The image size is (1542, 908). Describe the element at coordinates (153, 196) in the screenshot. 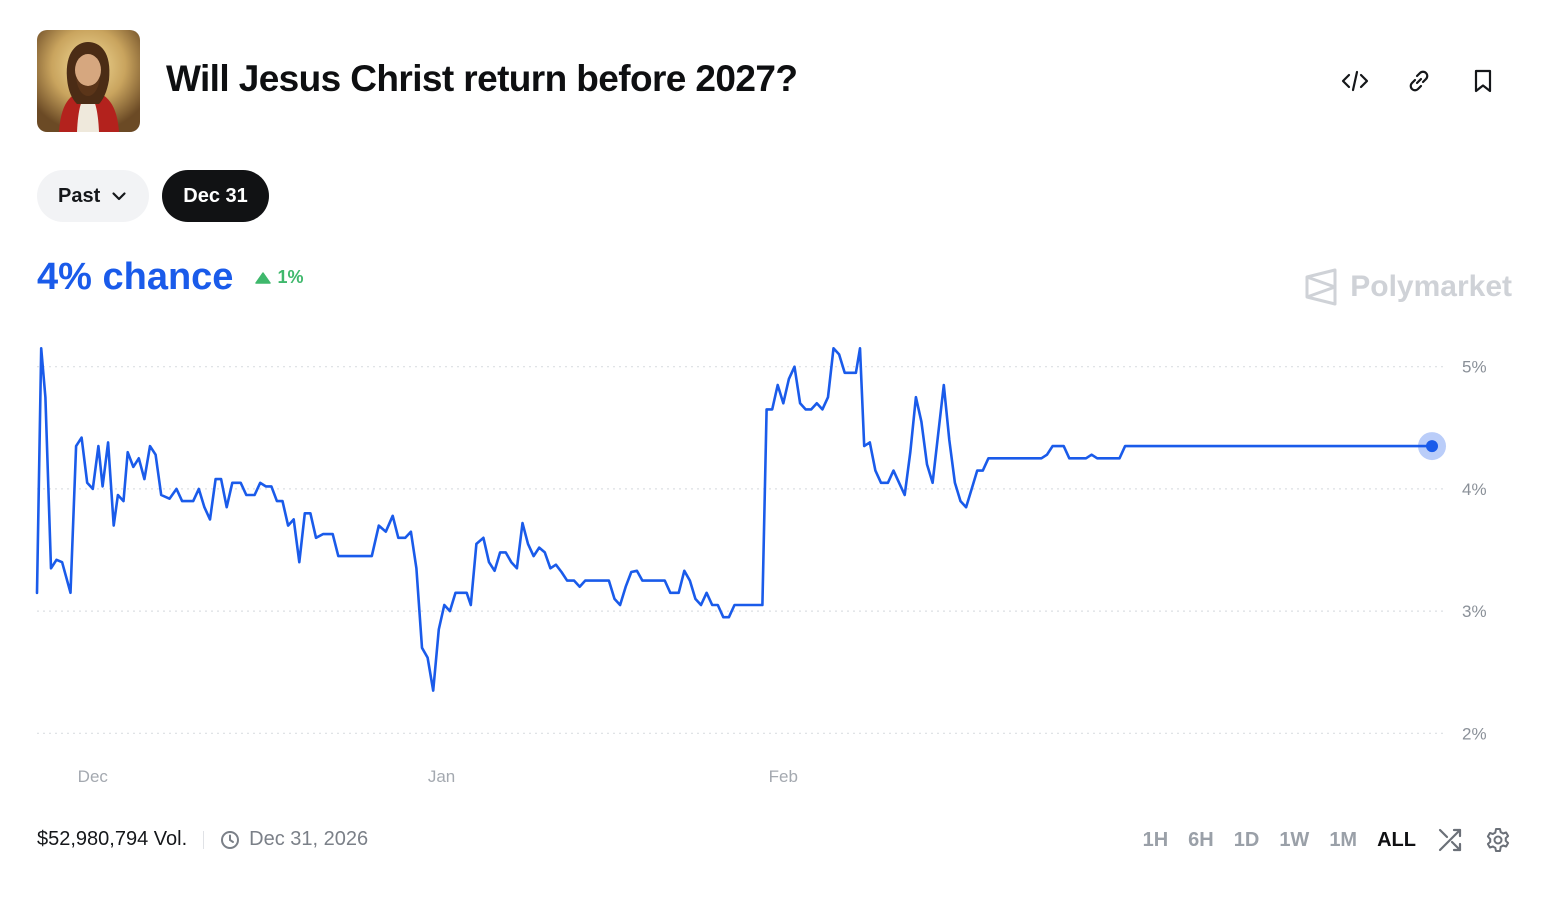

I see `date-filters: Past Dec 31` at that location.